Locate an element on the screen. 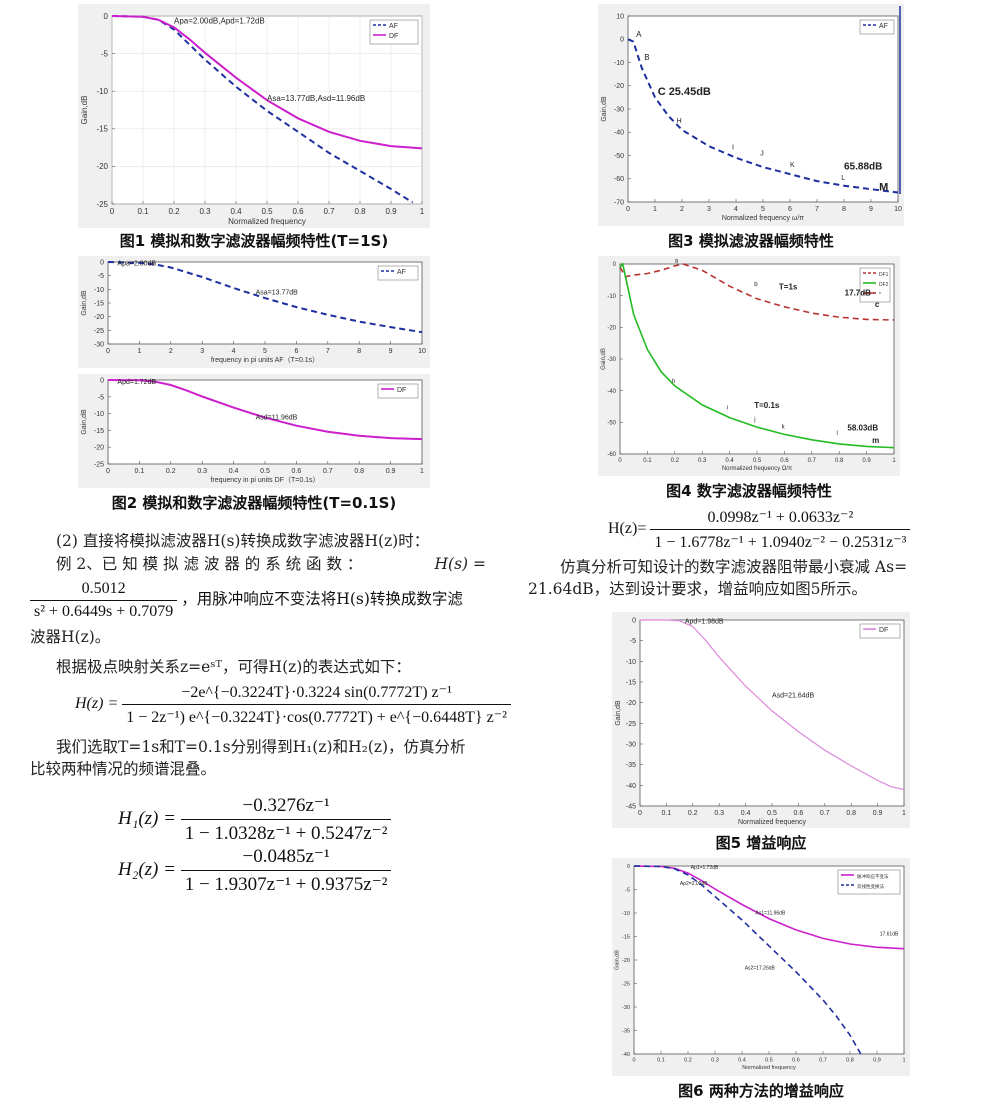 The height and width of the screenshot is (1105, 1000). fig2-top-ytick-label: -10 is located at coordinates (99, 290).